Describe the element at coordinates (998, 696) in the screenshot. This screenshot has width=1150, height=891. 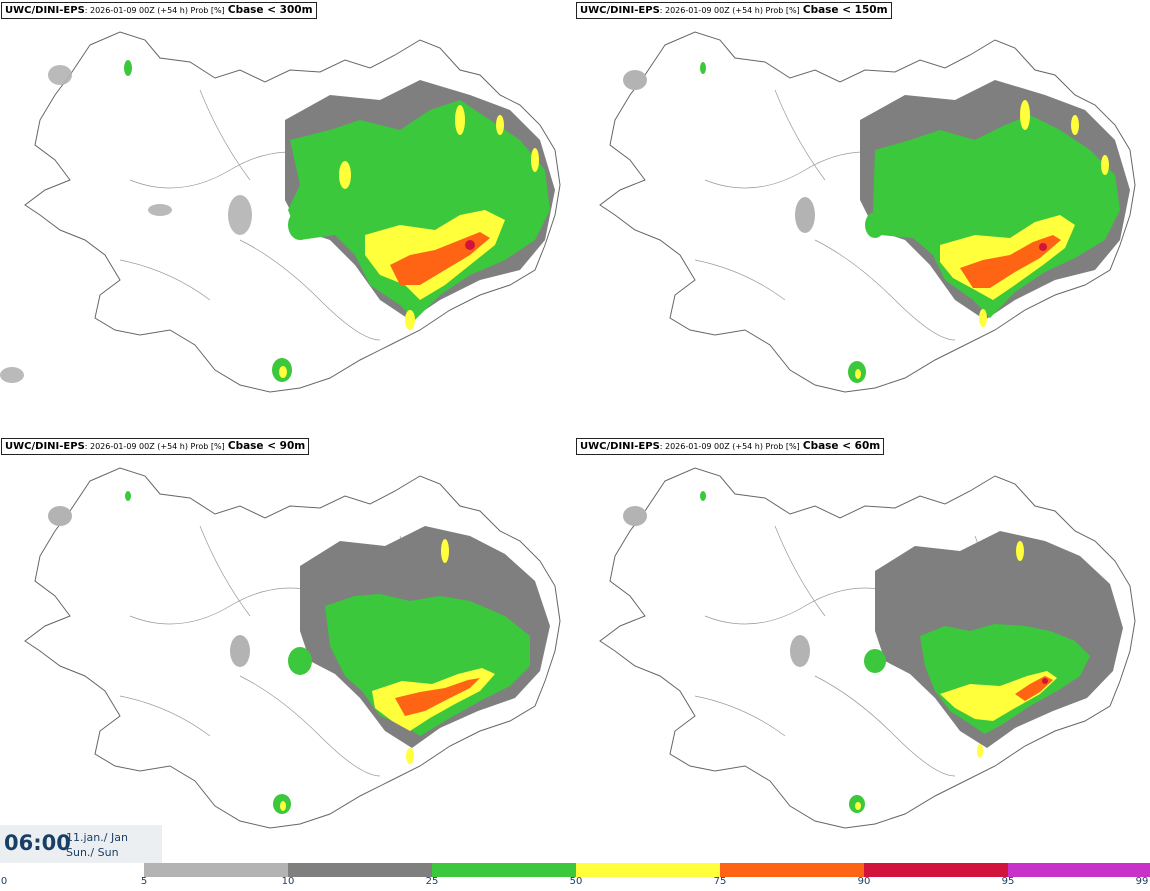
I see `prob-yellow` at that location.